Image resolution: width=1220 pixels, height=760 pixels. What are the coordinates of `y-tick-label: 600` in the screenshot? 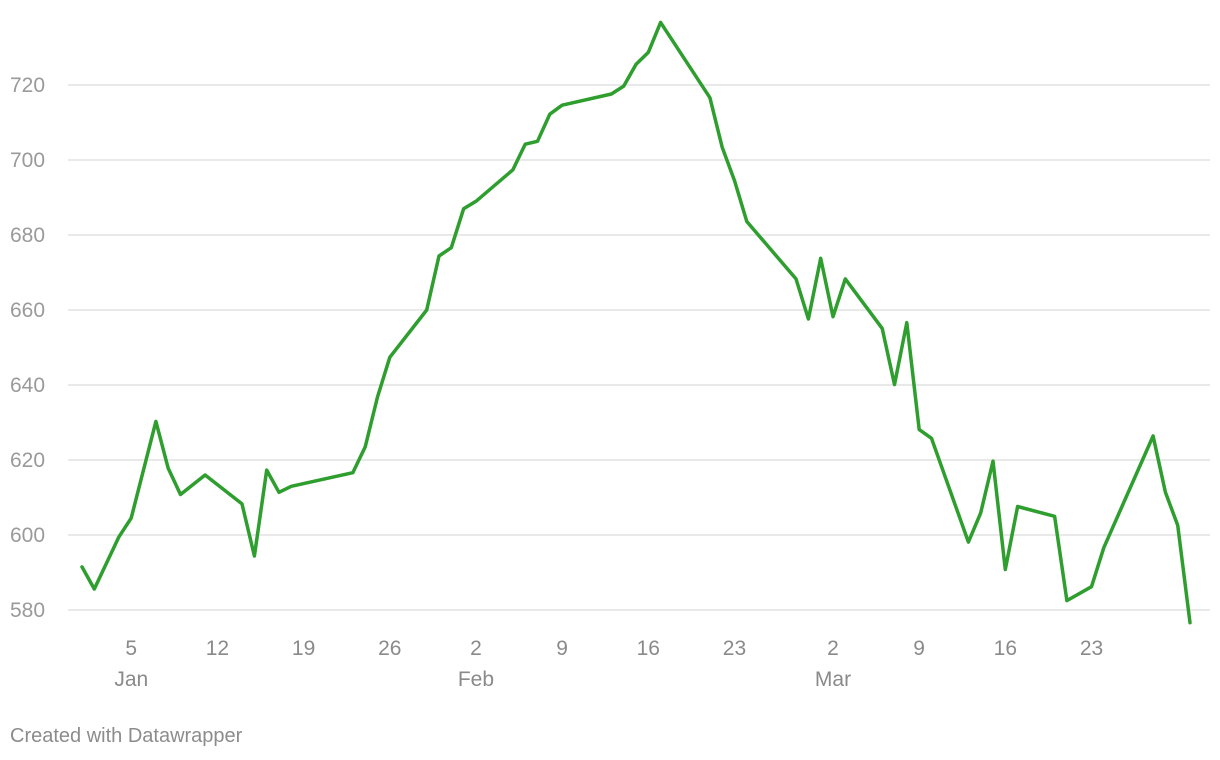 It's located at (27, 535).